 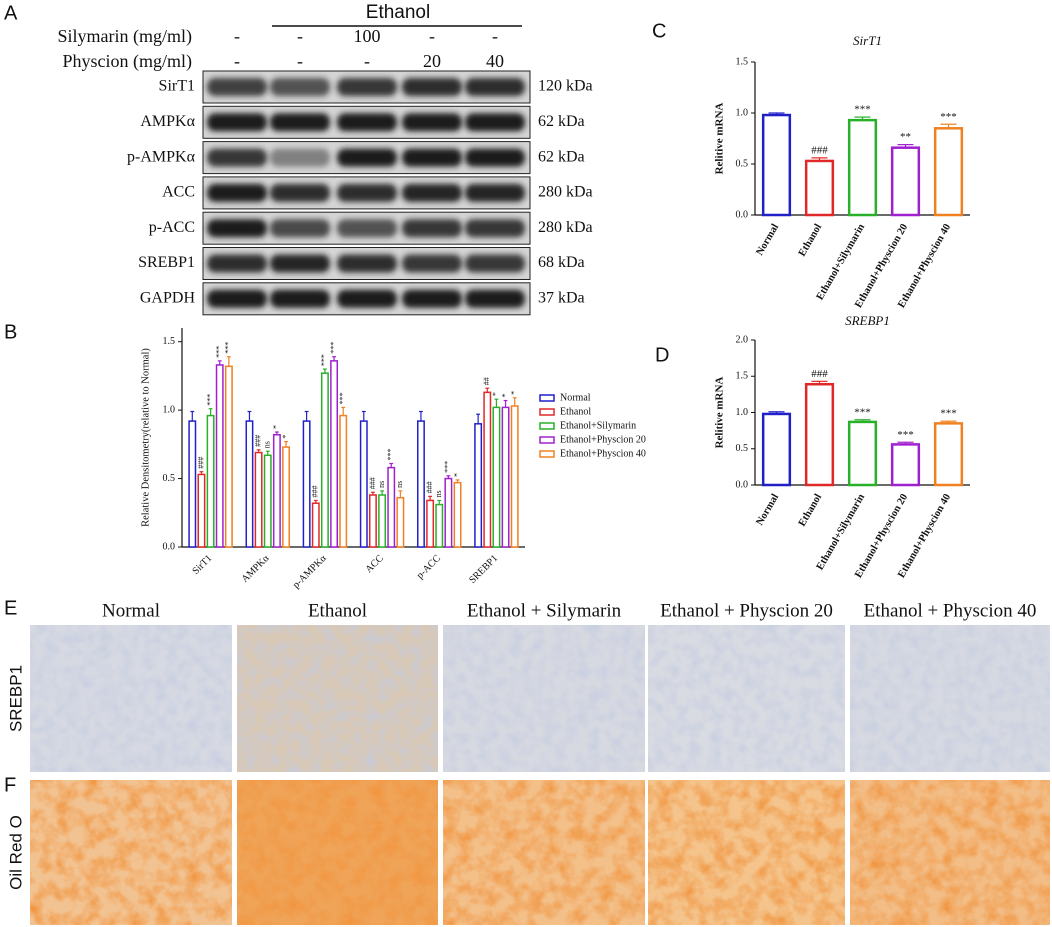 What do you see at coordinates (867, 40) in the screenshot?
I see `chart-title: SirT1` at bounding box center [867, 40].